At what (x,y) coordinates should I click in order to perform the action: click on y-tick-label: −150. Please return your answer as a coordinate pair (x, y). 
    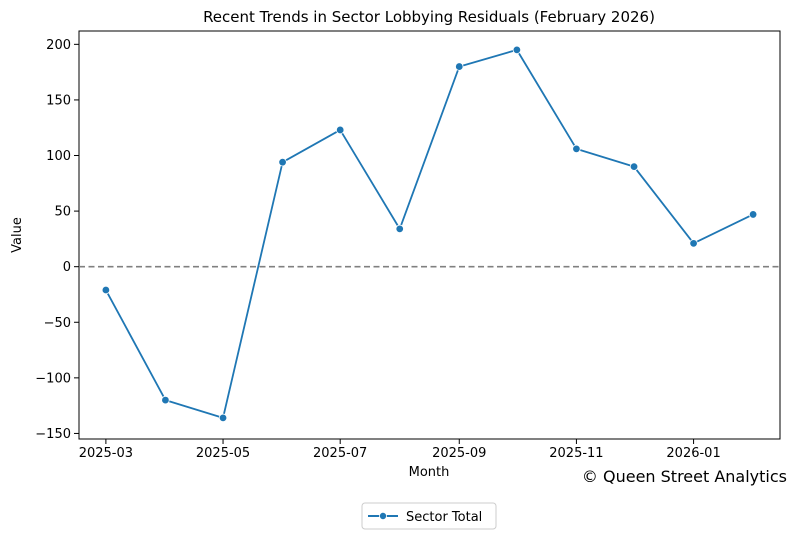
    Looking at the image, I should click on (53, 434).